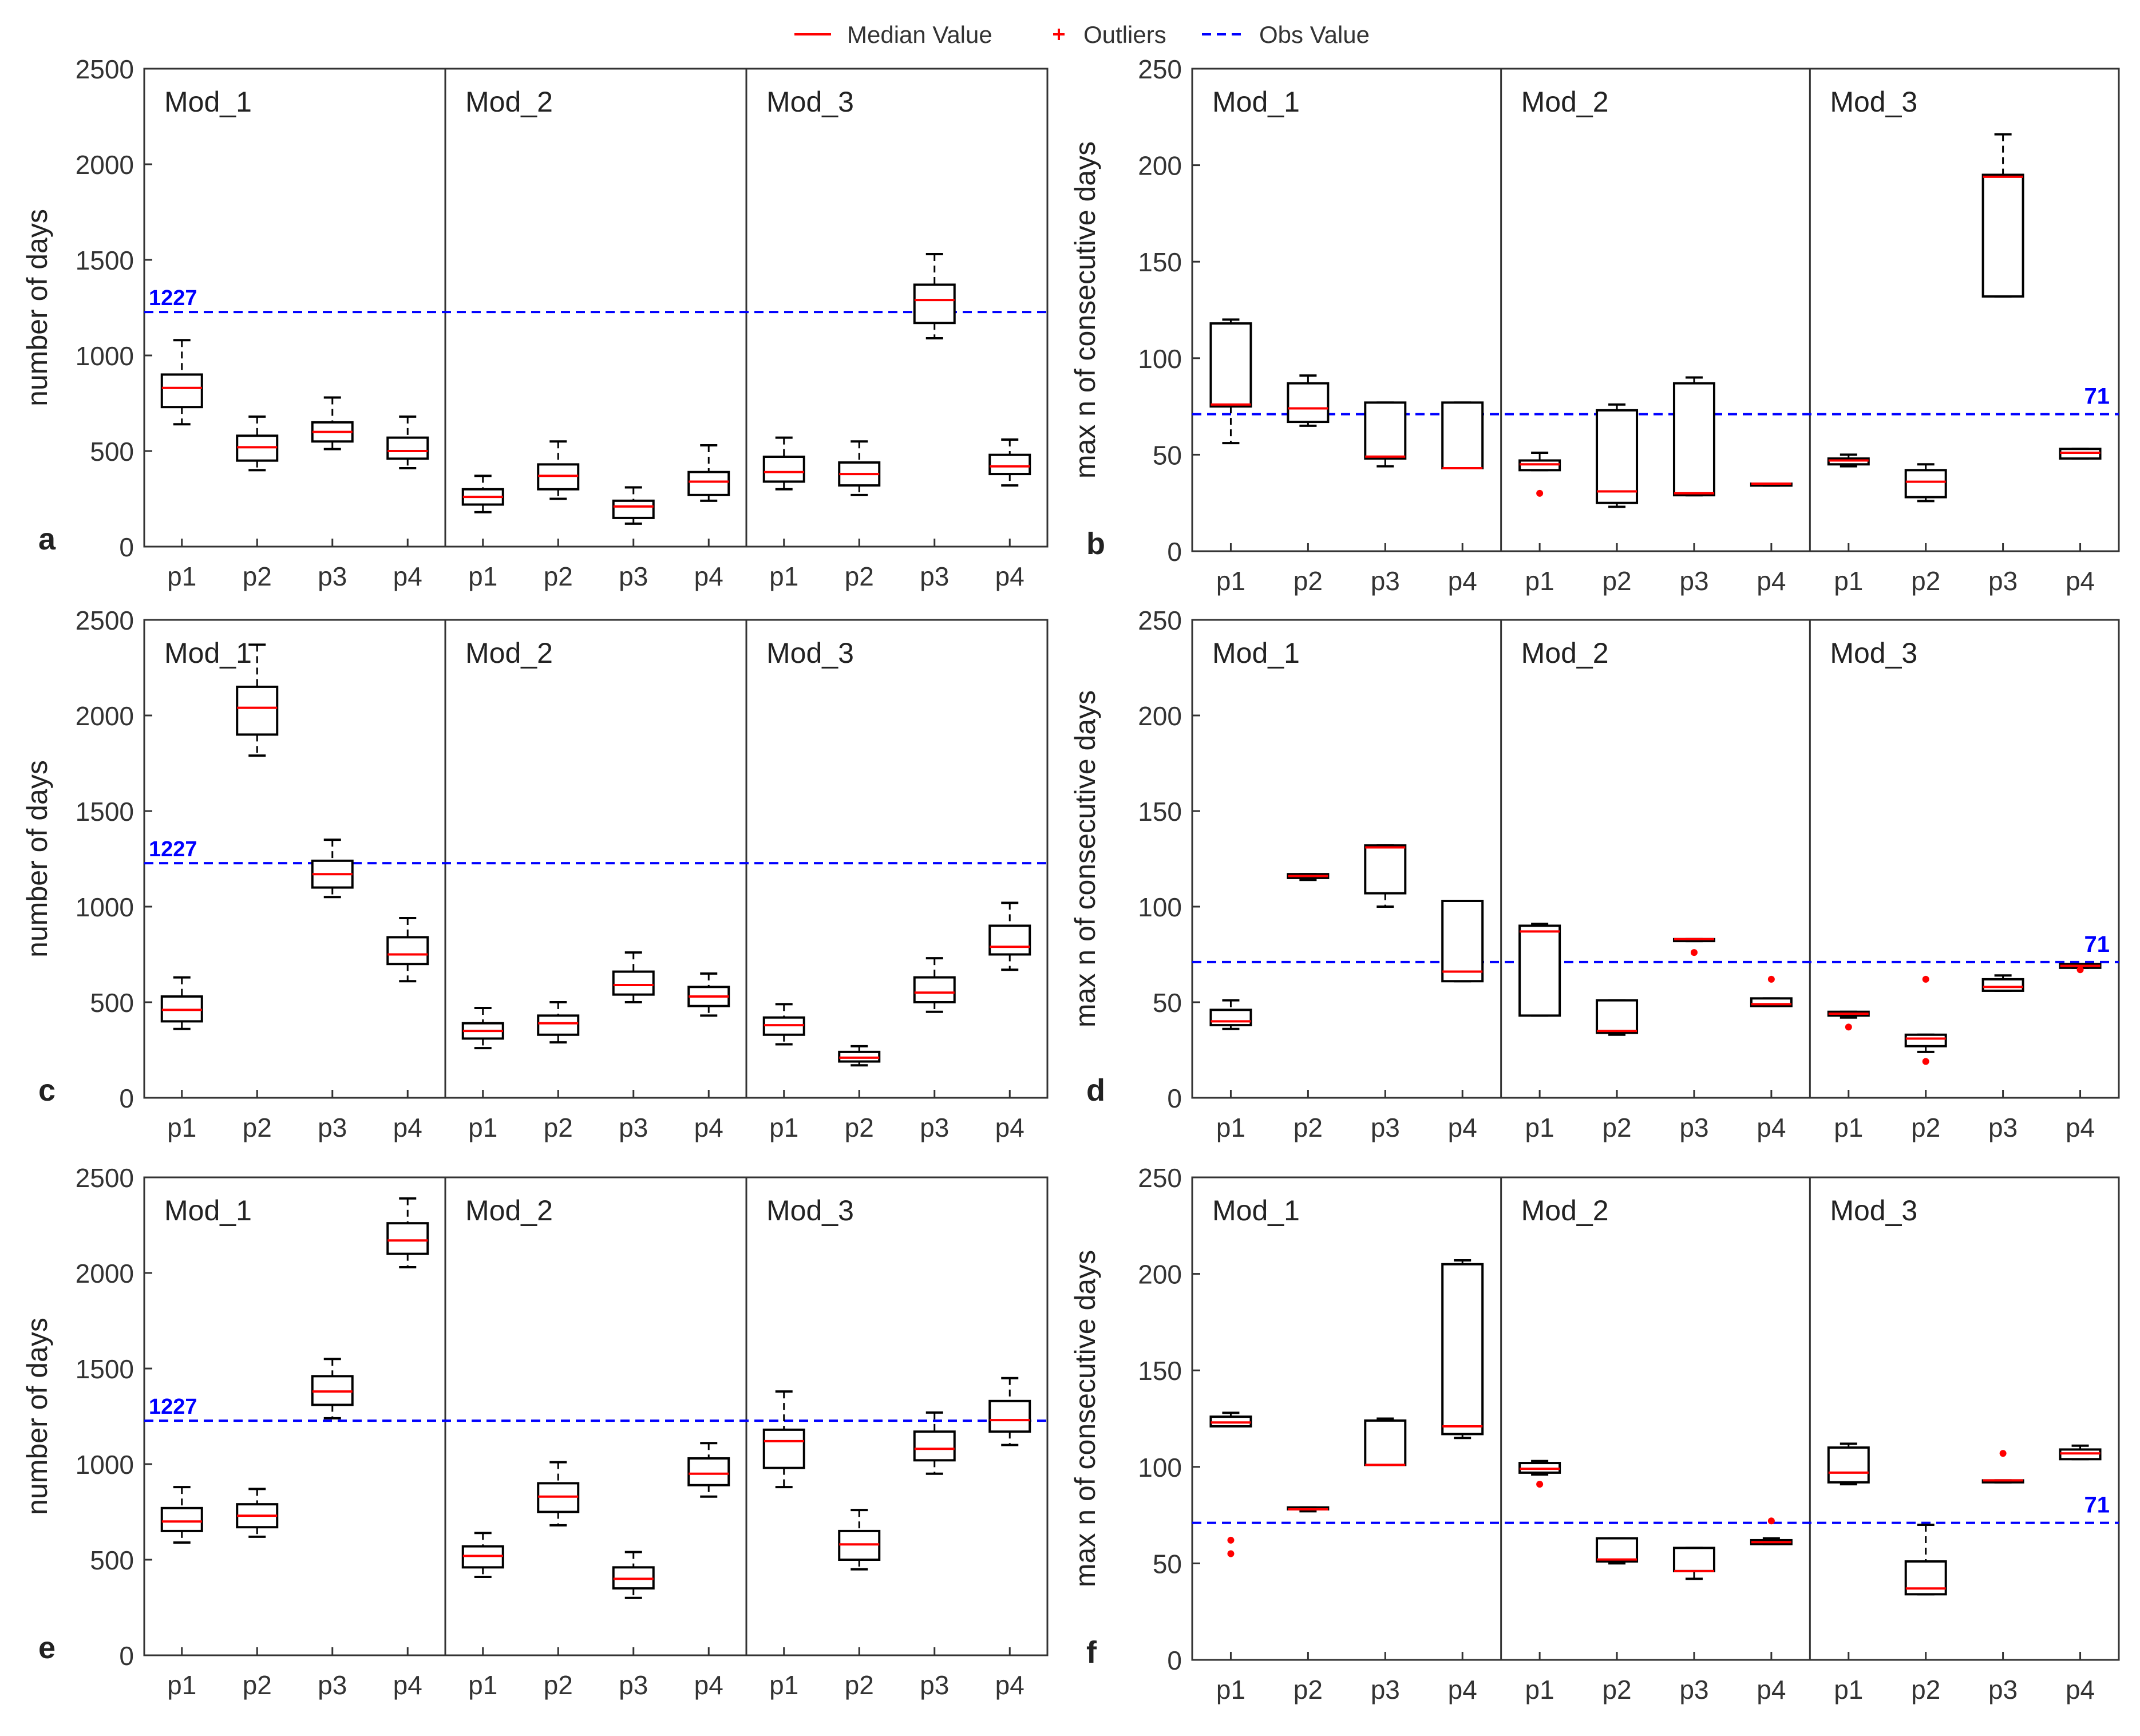 The image size is (2140, 1736). What do you see at coordinates (105, 165) in the screenshot?
I see `y-tick-label: 2000` at bounding box center [105, 165].